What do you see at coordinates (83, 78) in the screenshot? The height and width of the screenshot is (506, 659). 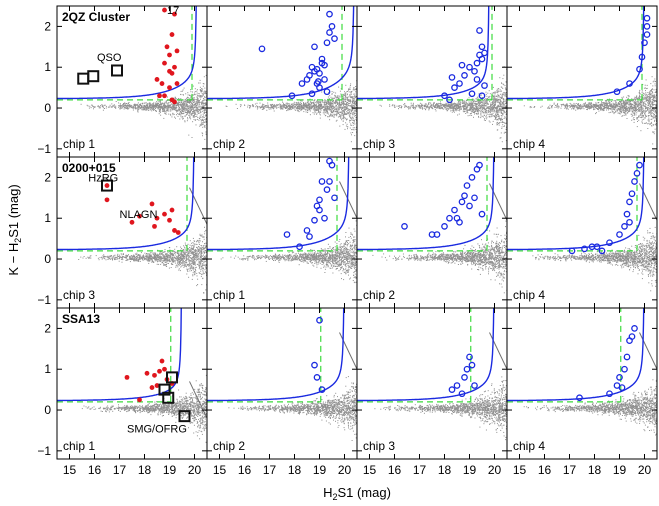 I see `highlight-box` at bounding box center [83, 78].